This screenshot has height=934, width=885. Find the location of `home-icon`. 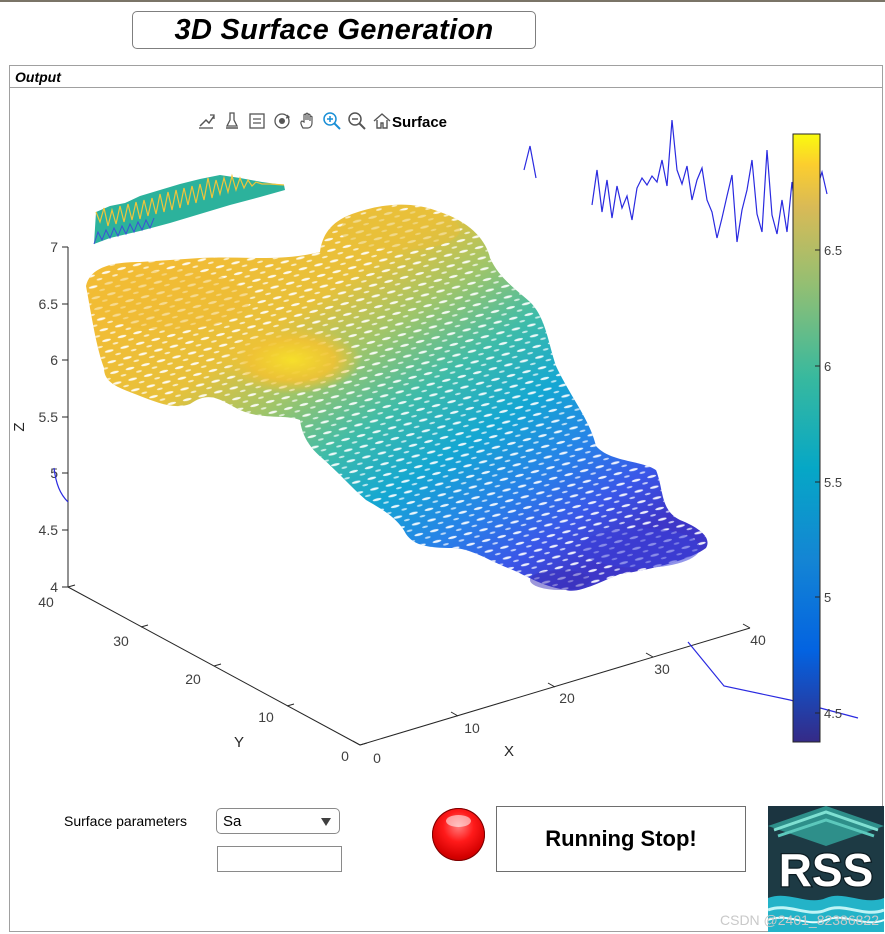

home-icon is located at coordinates (382, 121).